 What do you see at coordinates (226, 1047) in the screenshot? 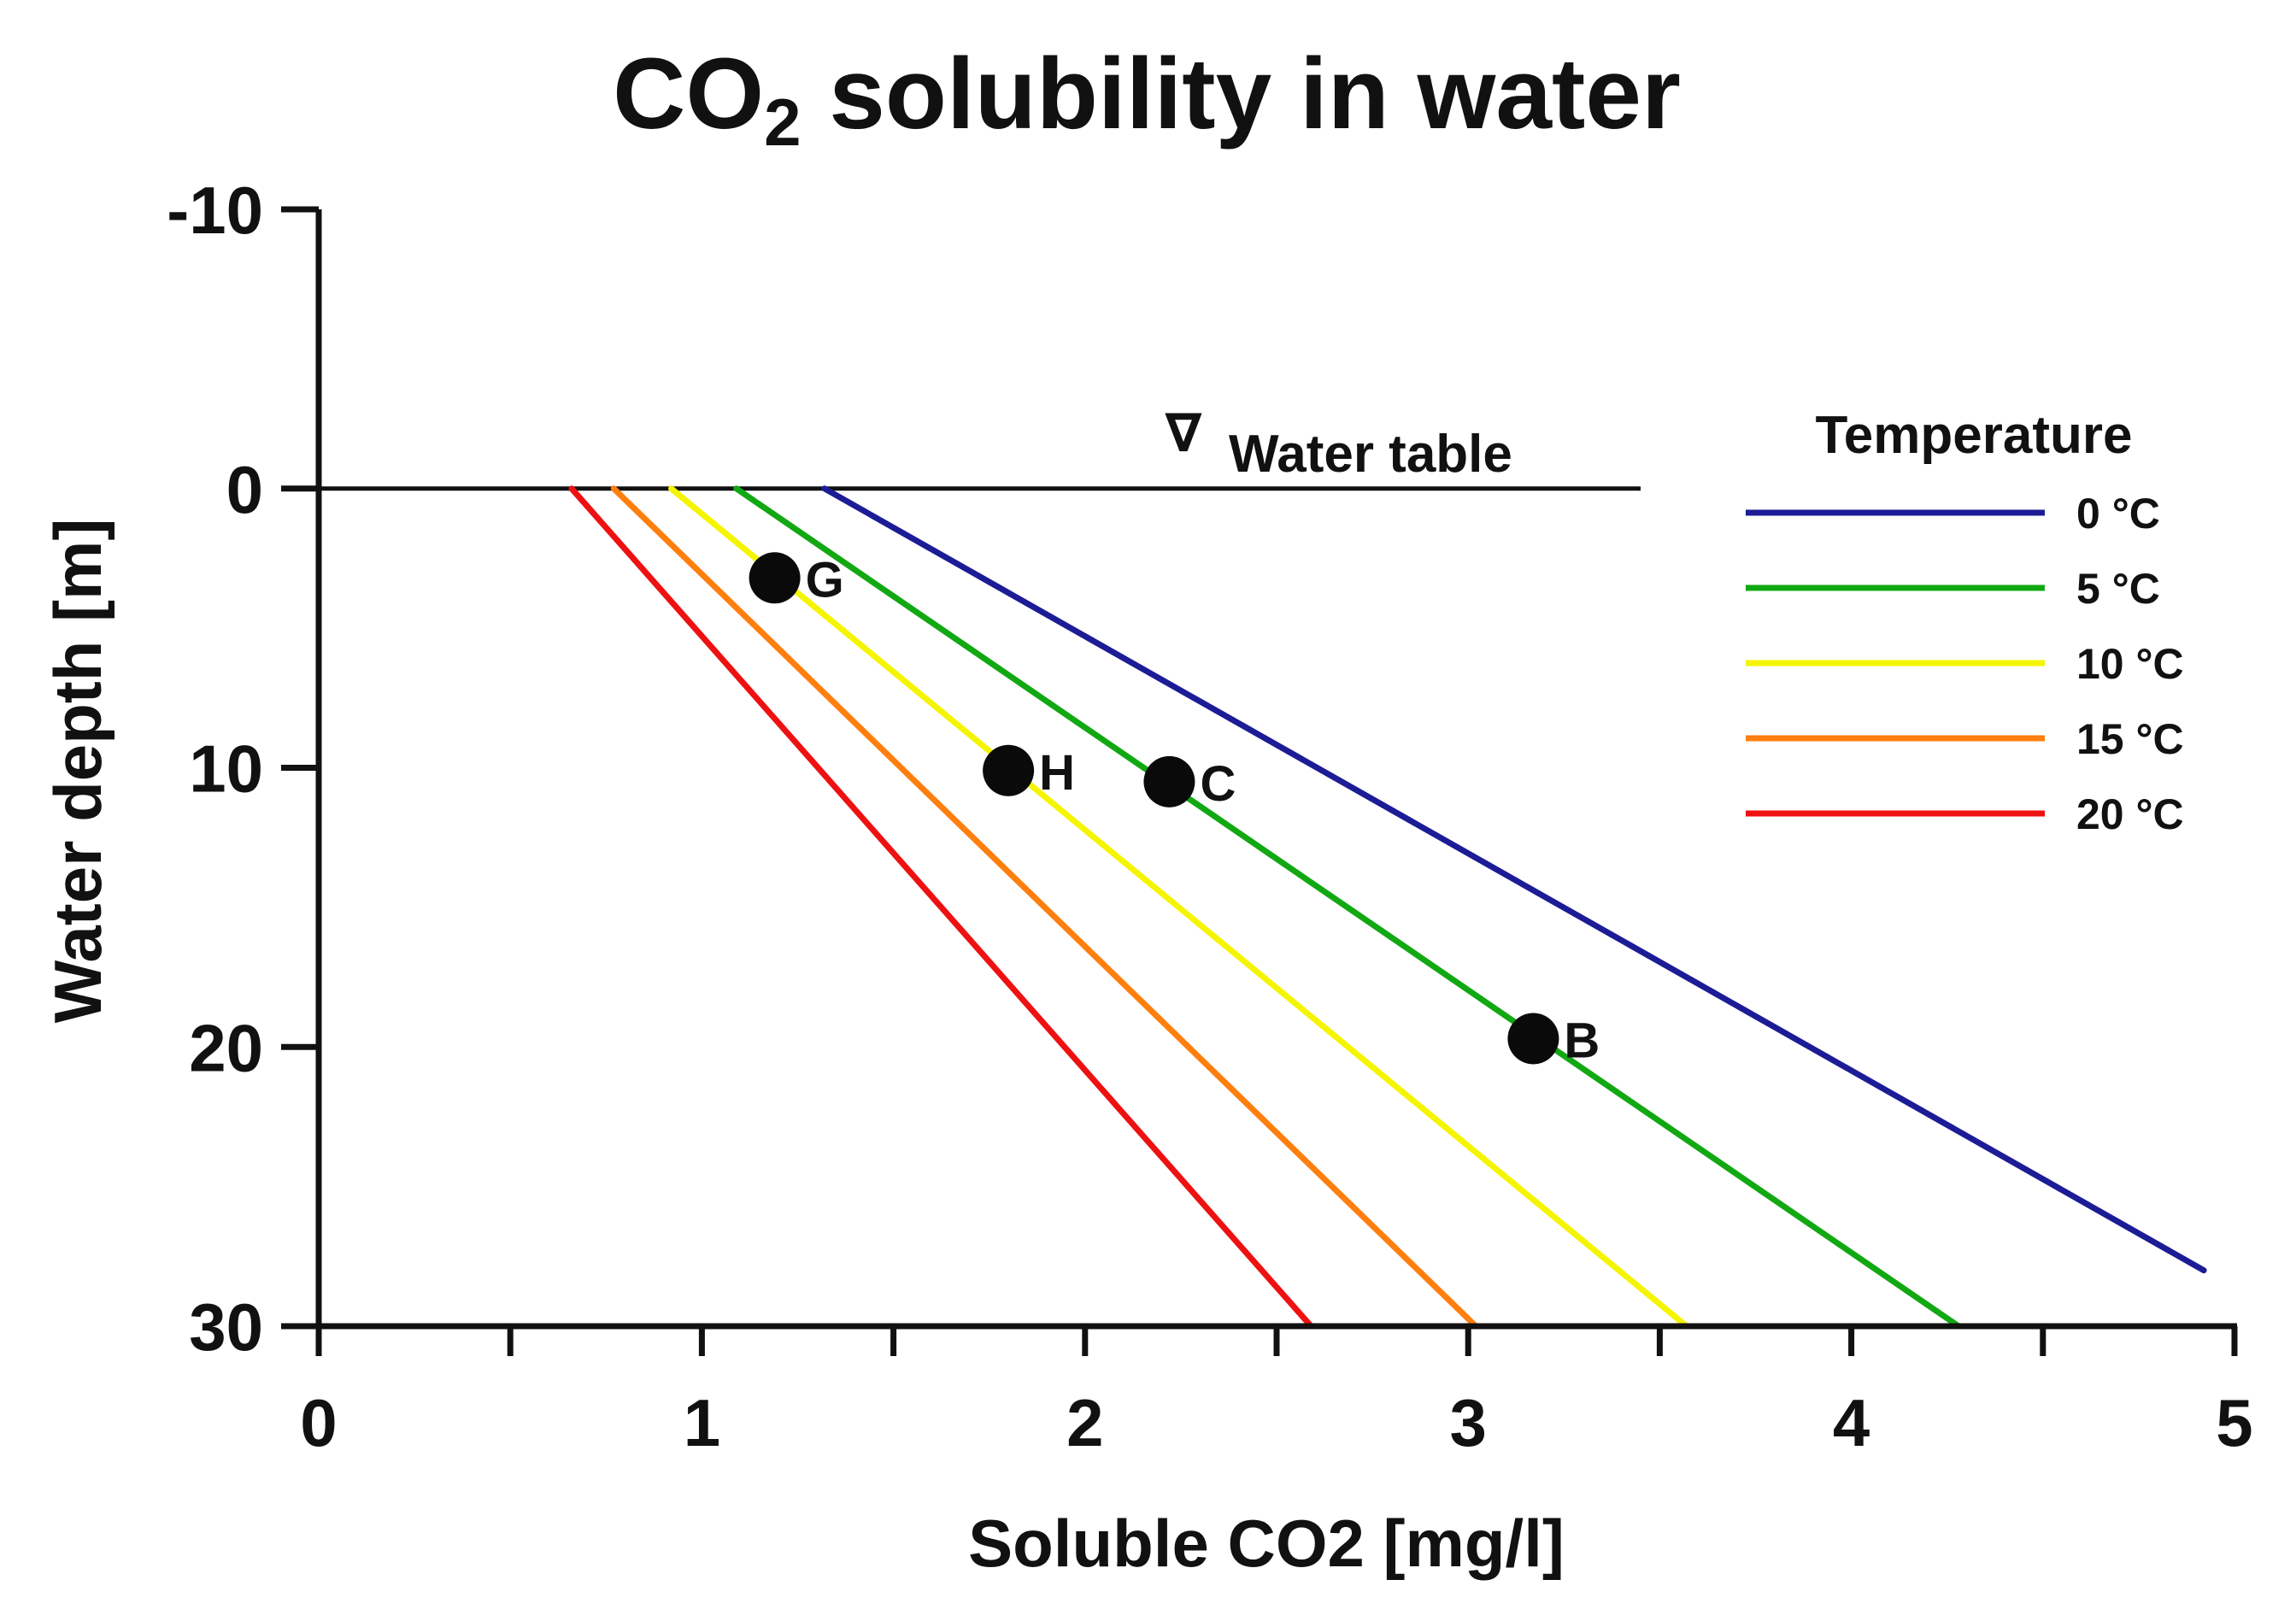
I see `y-tick-label: 20` at bounding box center [226, 1047].